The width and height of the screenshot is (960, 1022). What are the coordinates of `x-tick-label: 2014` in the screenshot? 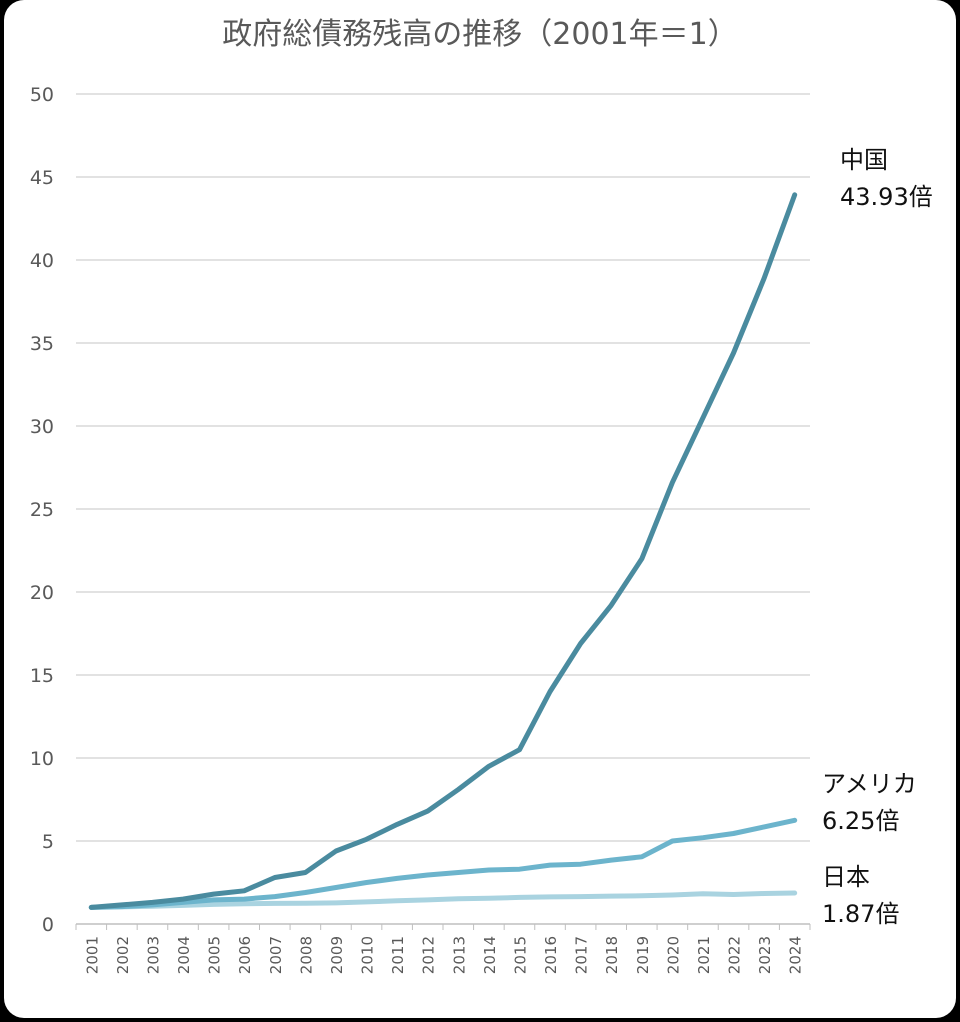 It's located at (490, 955).